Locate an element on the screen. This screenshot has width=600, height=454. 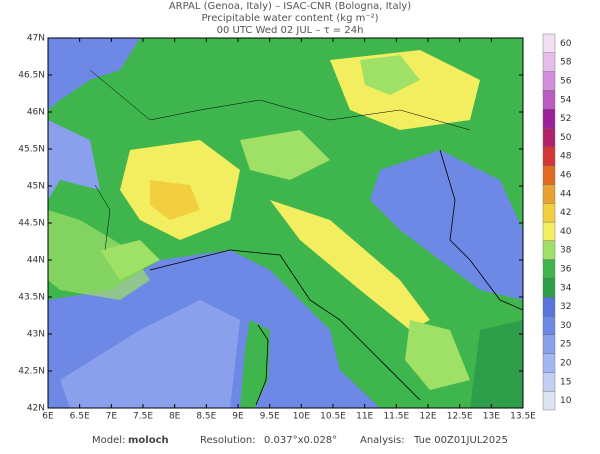
colorbar-label: 54 is located at coordinates (566, 100).